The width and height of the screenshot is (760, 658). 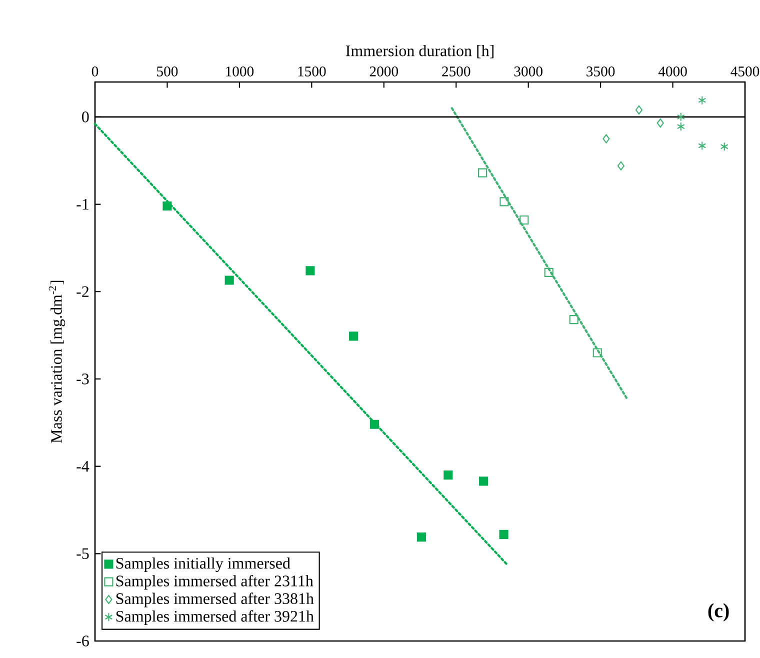 I want to click on x-tick-label: 1500, so click(x=312, y=71).